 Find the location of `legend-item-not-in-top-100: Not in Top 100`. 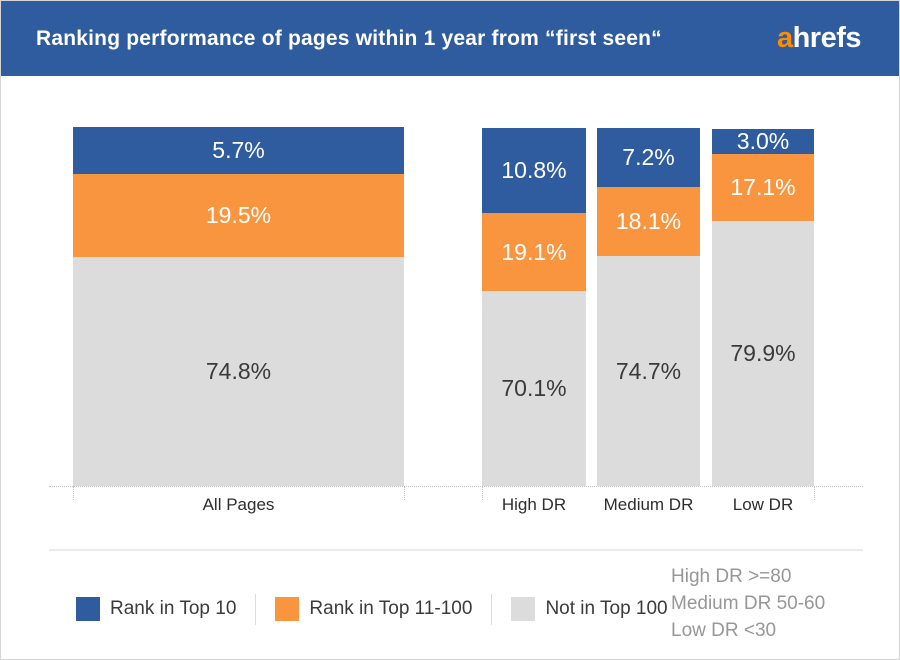

legend-item-not-in-top-100: Not in Top 100 is located at coordinates (589, 609).